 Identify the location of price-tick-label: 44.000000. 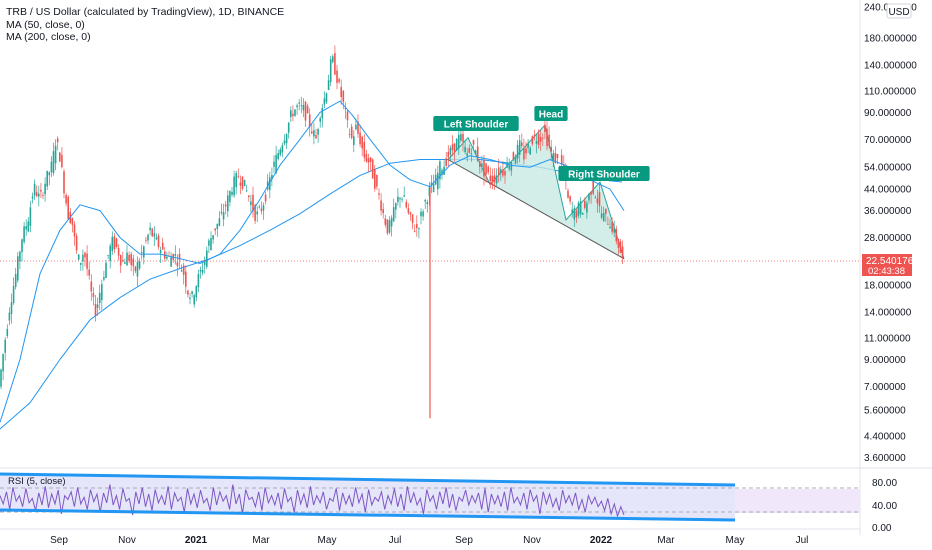
(888, 190).